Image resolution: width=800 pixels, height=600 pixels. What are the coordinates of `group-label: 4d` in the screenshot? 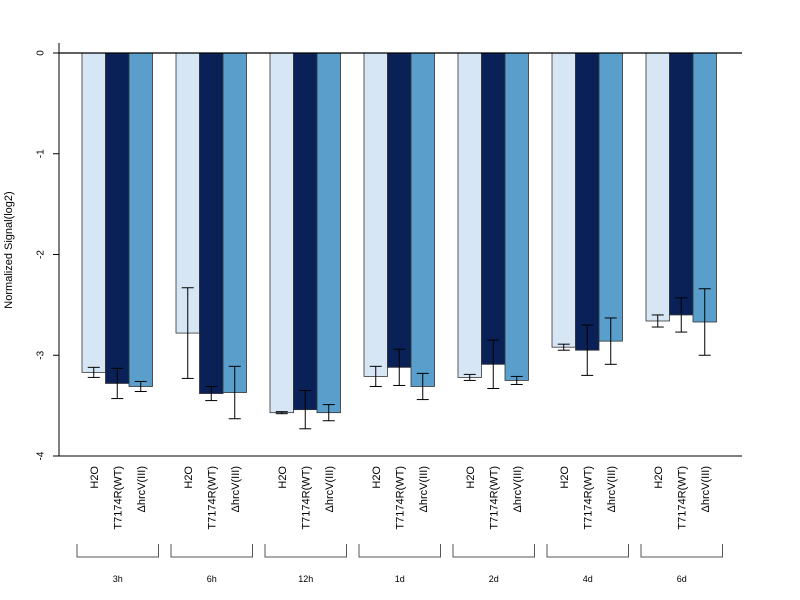 It's located at (588, 579).